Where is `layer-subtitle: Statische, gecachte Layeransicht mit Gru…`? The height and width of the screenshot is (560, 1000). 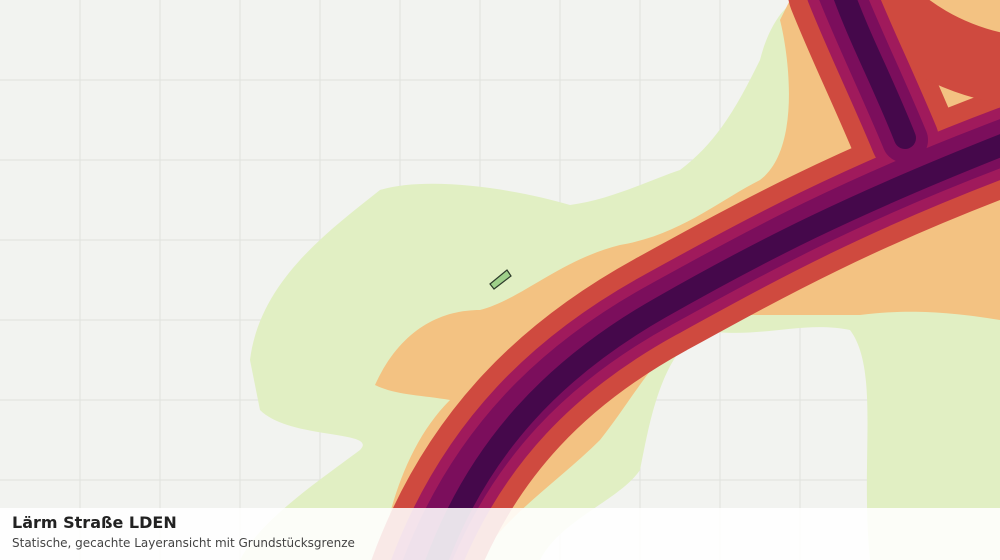
layer-subtitle: Statische, gecachte Layeransicht mit Gru… is located at coordinates (183, 543).